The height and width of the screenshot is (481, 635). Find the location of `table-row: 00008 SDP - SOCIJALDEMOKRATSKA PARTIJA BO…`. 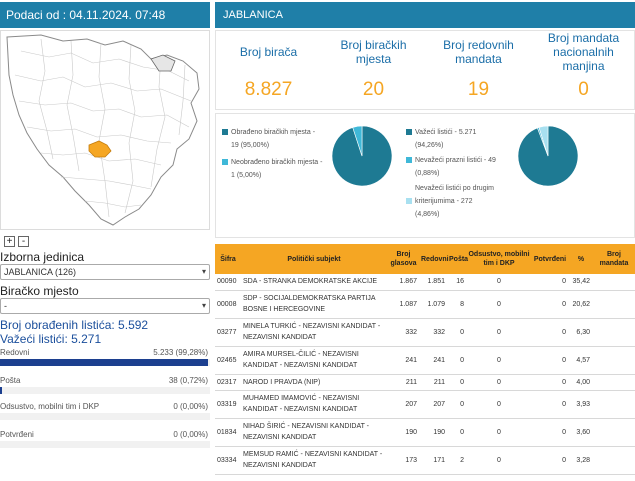

table-row: 00008 SDP - SOCIJALDEMOKRATSKA PARTIJA BO… is located at coordinates (425, 304).